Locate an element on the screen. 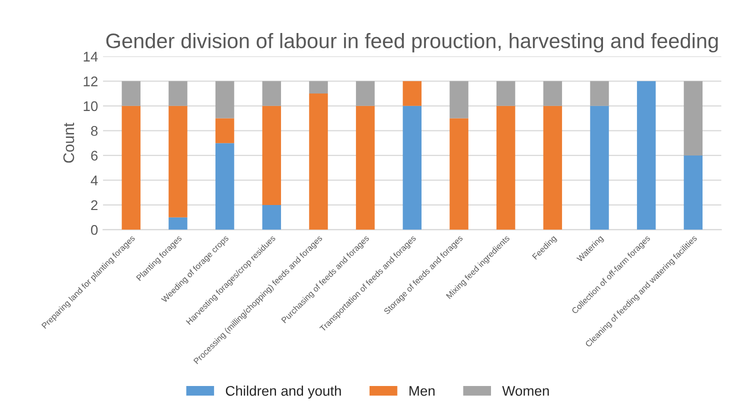 Image resolution: width=736 pixels, height=403 pixels. legend-label: Children and youth is located at coordinates (283, 392).